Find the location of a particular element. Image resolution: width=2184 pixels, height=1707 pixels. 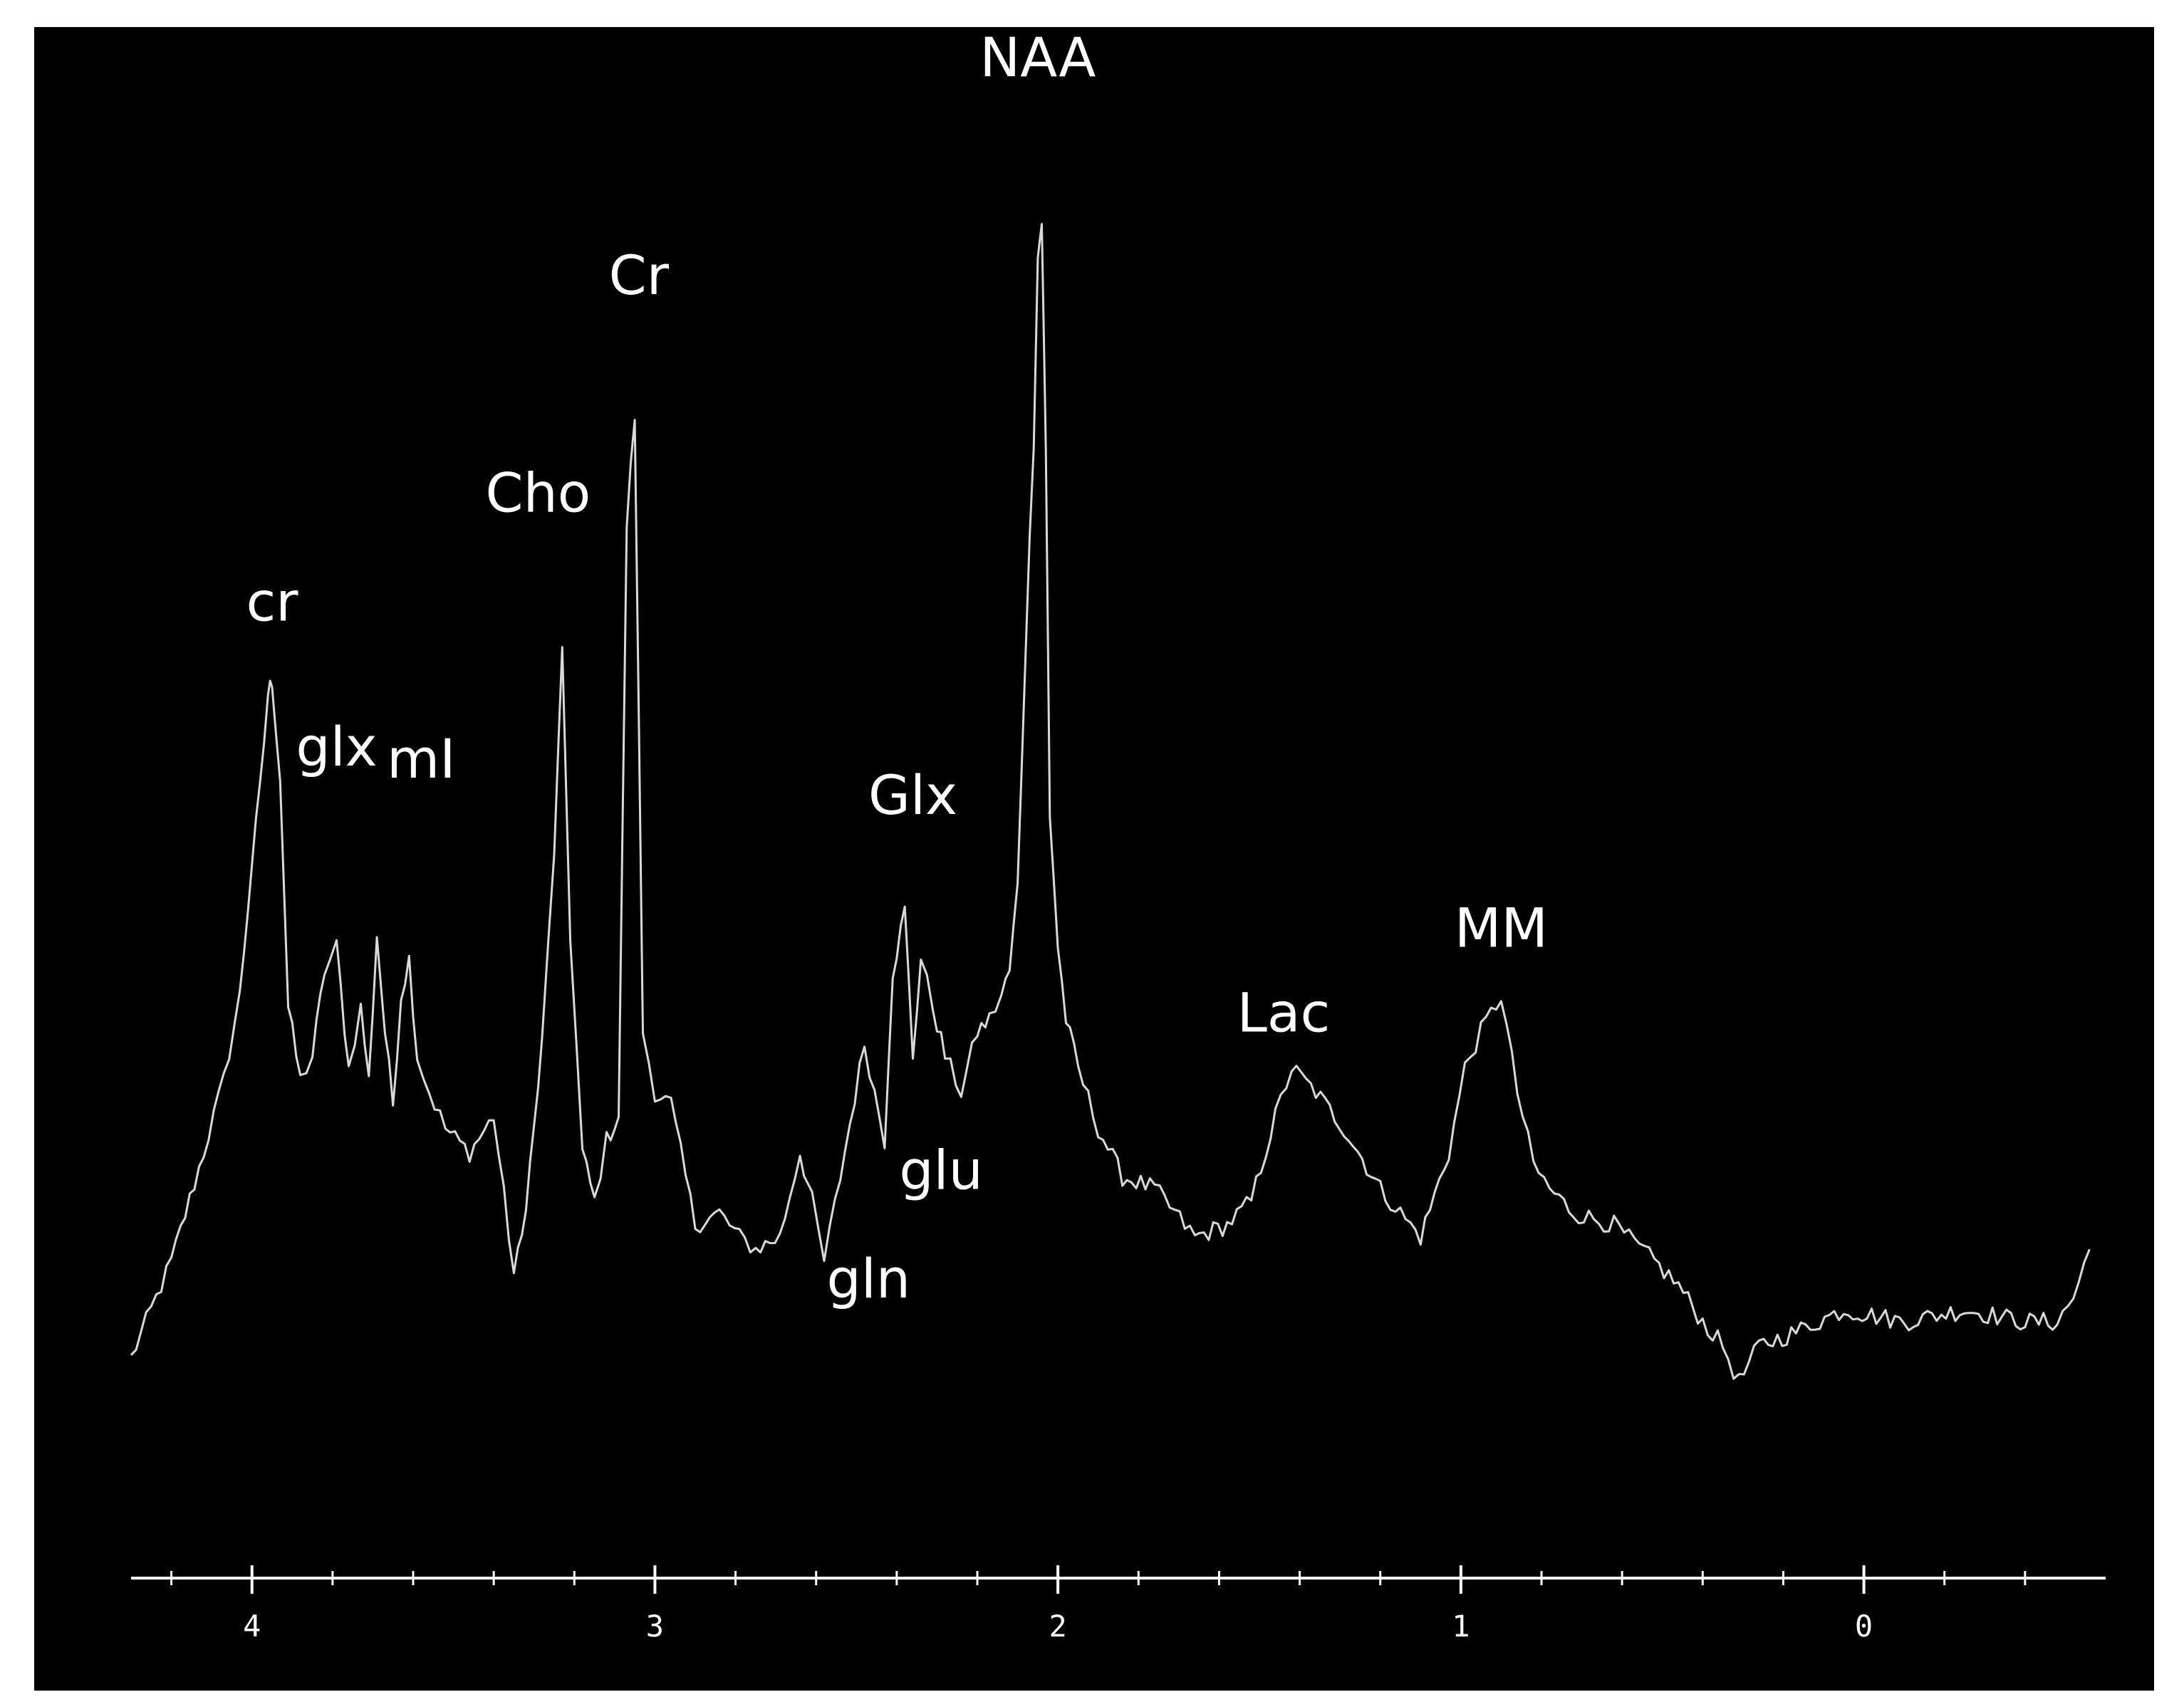

x-tick-label: 1 is located at coordinates (1461, 1626).